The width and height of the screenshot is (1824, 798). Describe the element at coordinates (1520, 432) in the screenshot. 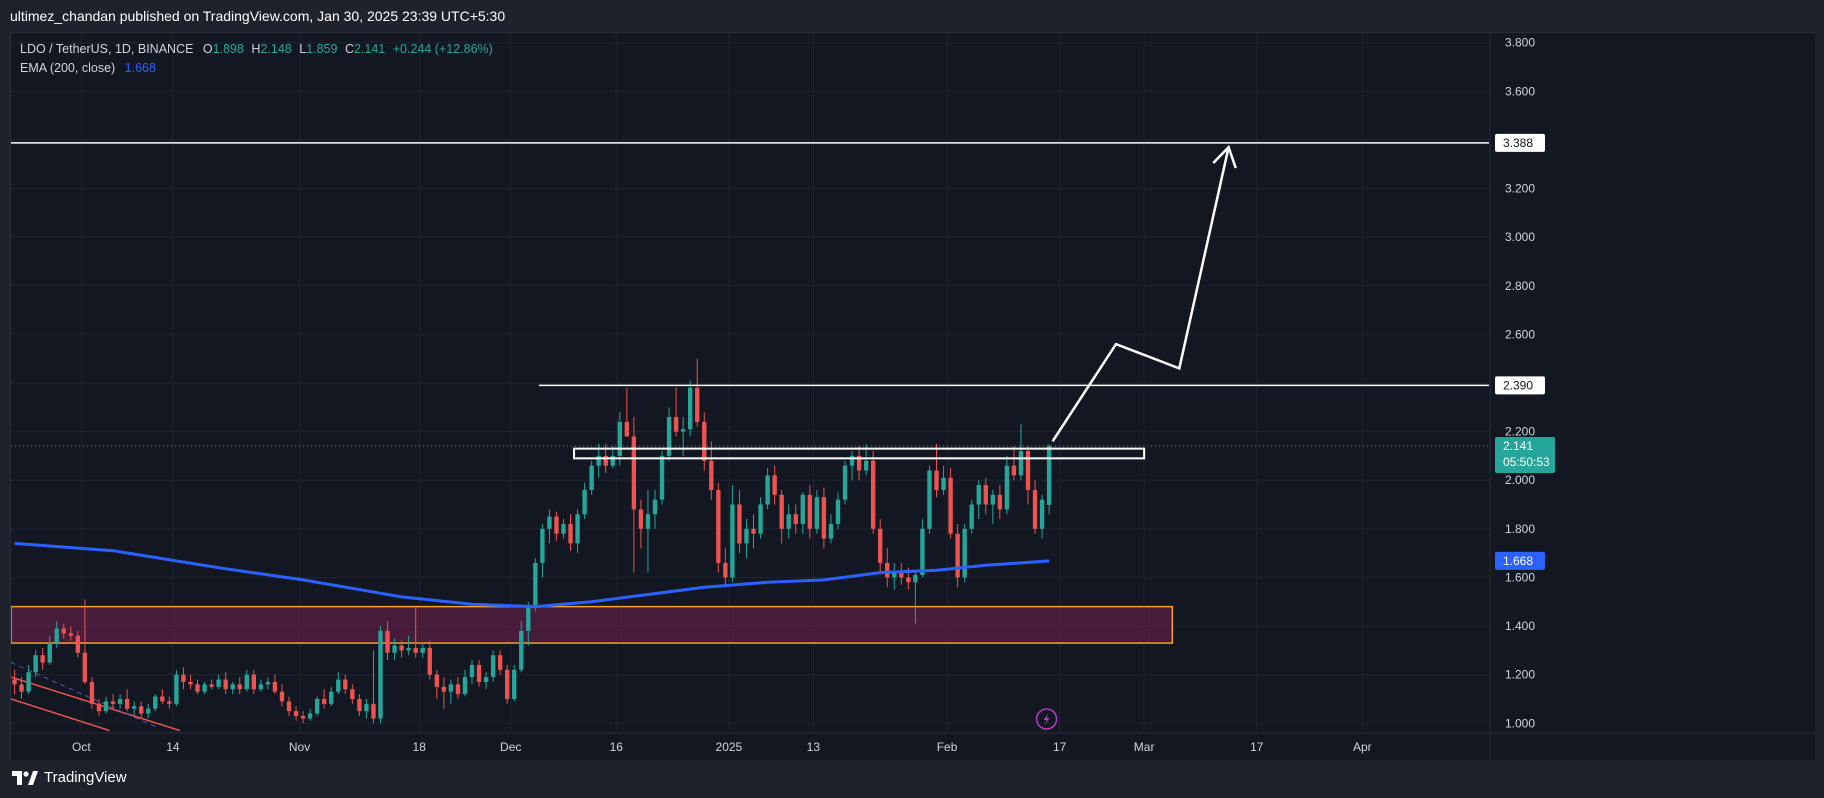

I see `y-tick-label: 2.200` at that location.